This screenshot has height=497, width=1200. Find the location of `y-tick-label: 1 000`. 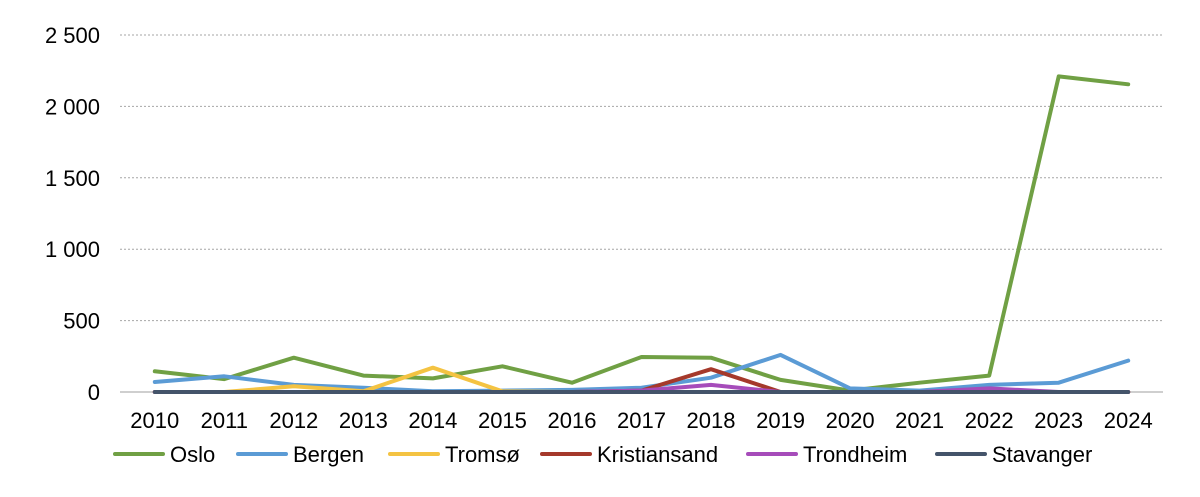

y-tick-label: 1 000 is located at coordinates (72, 249).